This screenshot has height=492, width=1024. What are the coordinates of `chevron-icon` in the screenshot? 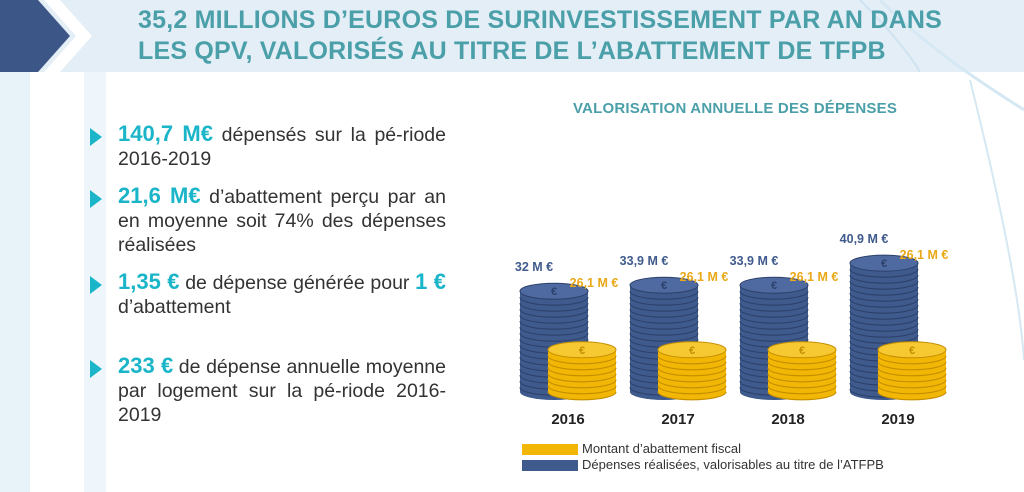 It's located at (46, 36).